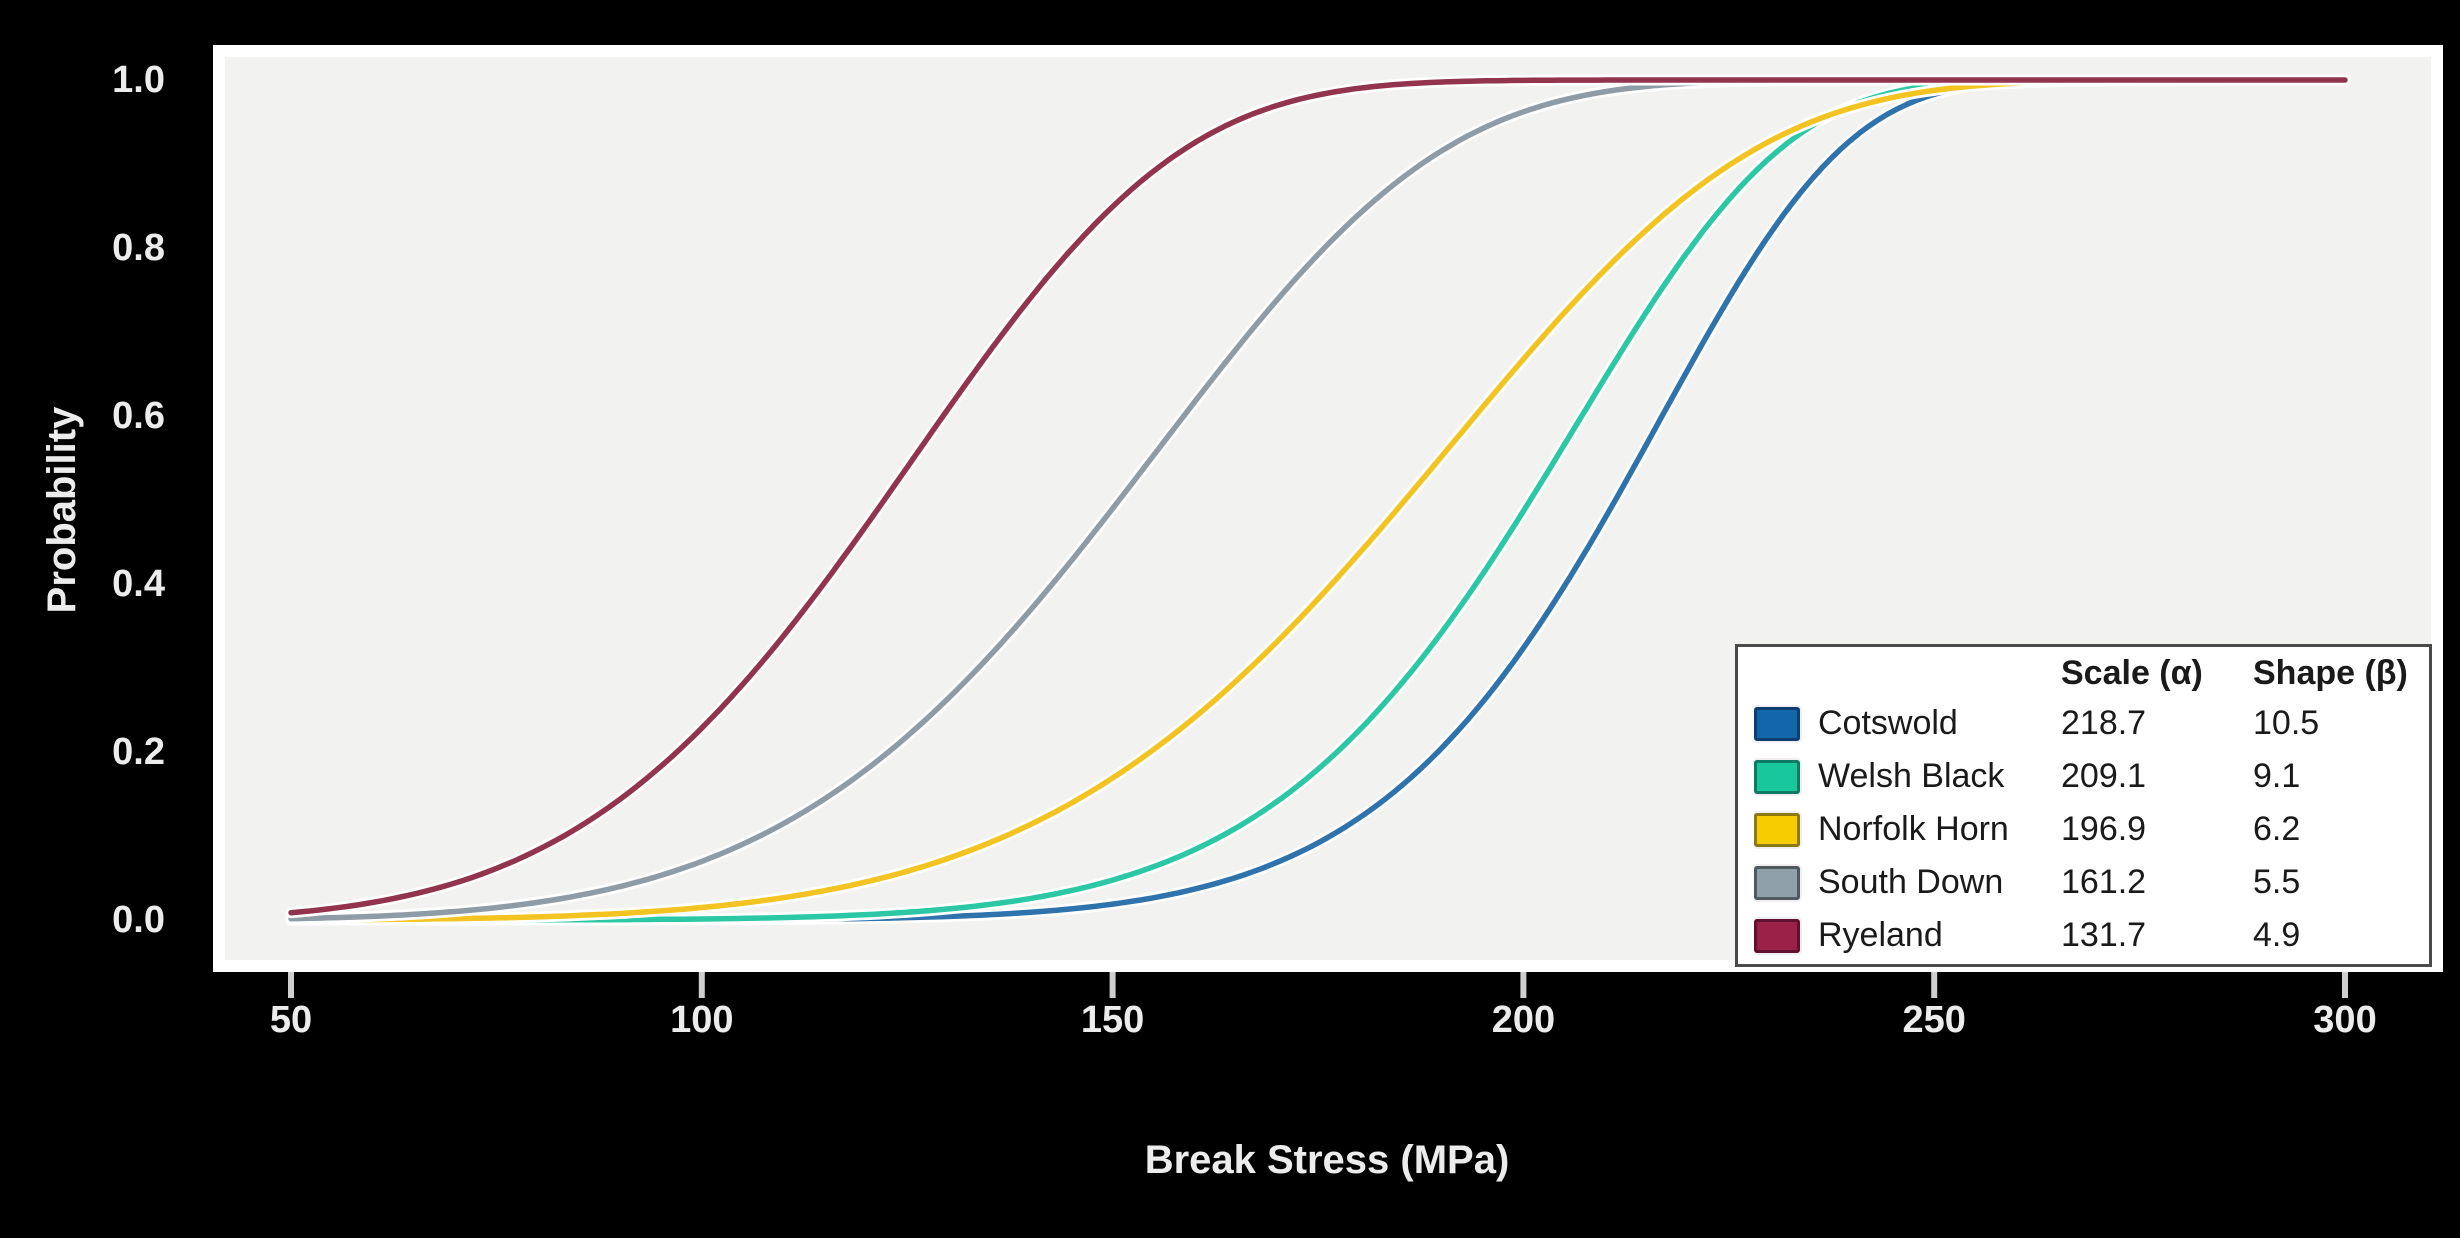 This screenshot has height=1238, width=2460. What do you see at coordinates (291, 1020) in the screenshot?
I see `x-tick-label: 50` at bounding box center [291, 1020].